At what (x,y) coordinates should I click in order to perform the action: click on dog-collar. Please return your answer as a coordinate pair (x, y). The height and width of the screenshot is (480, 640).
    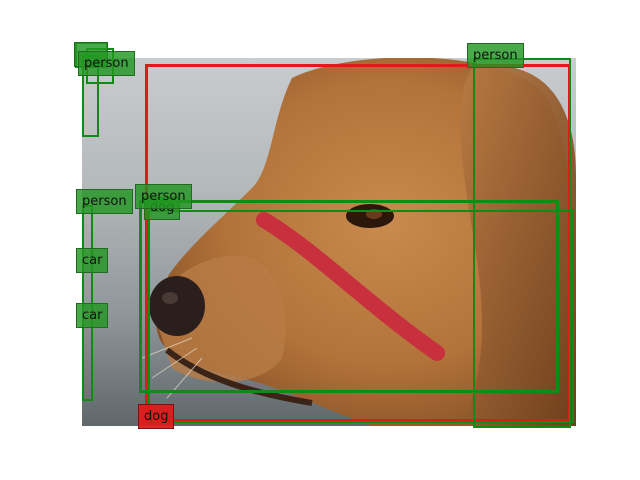
    Looking at the image, I should click on (350, 286).